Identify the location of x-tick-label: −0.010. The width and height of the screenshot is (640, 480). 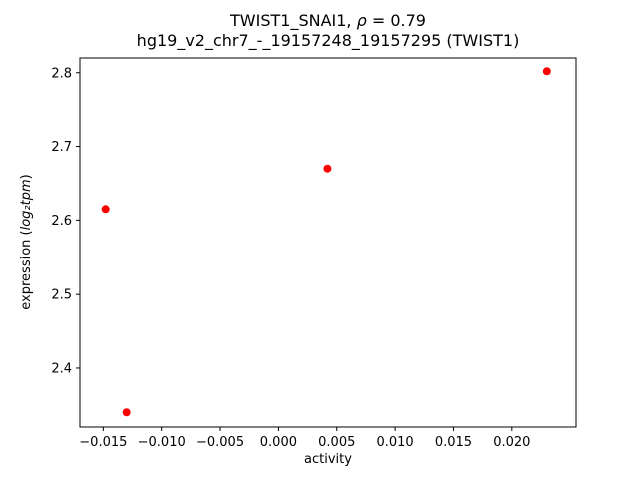
(162, 442).